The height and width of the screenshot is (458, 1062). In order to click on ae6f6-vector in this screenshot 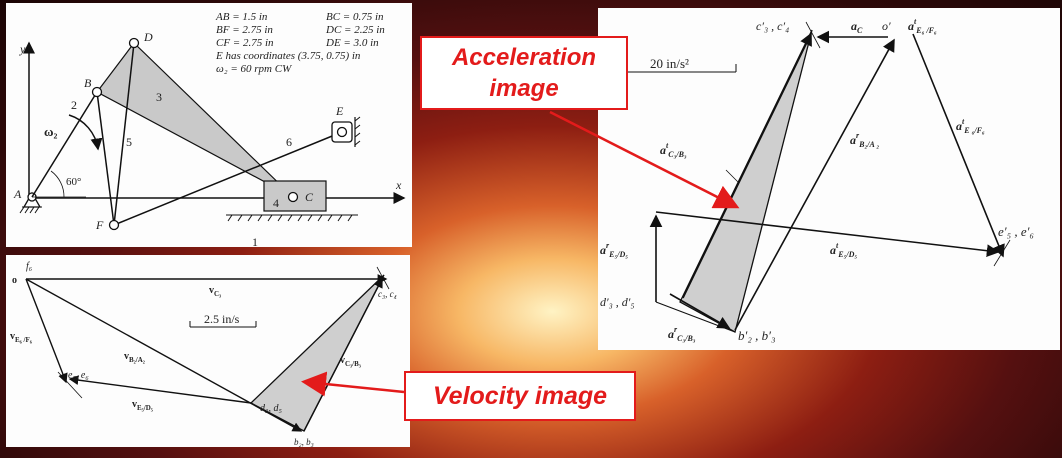, I will do `click(958, 145)`.